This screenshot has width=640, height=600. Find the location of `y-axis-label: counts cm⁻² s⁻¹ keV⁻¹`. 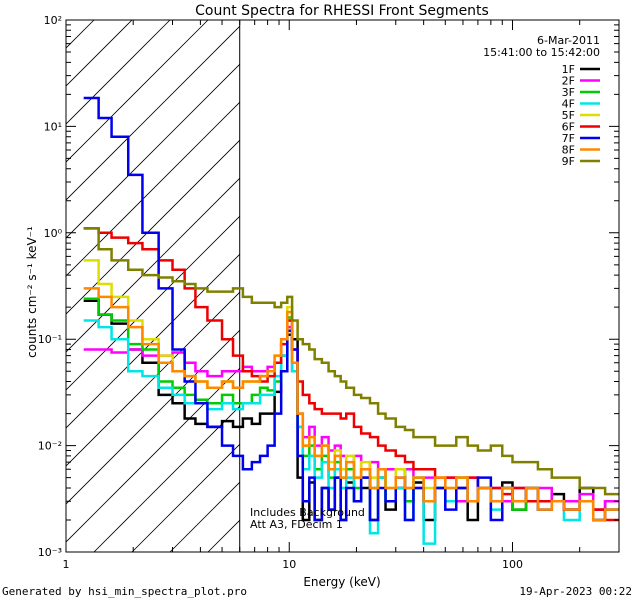

y-axis-label: counts cm⁻² s⁻¹ keV⁻¹ is located at coordinates (32, 292).